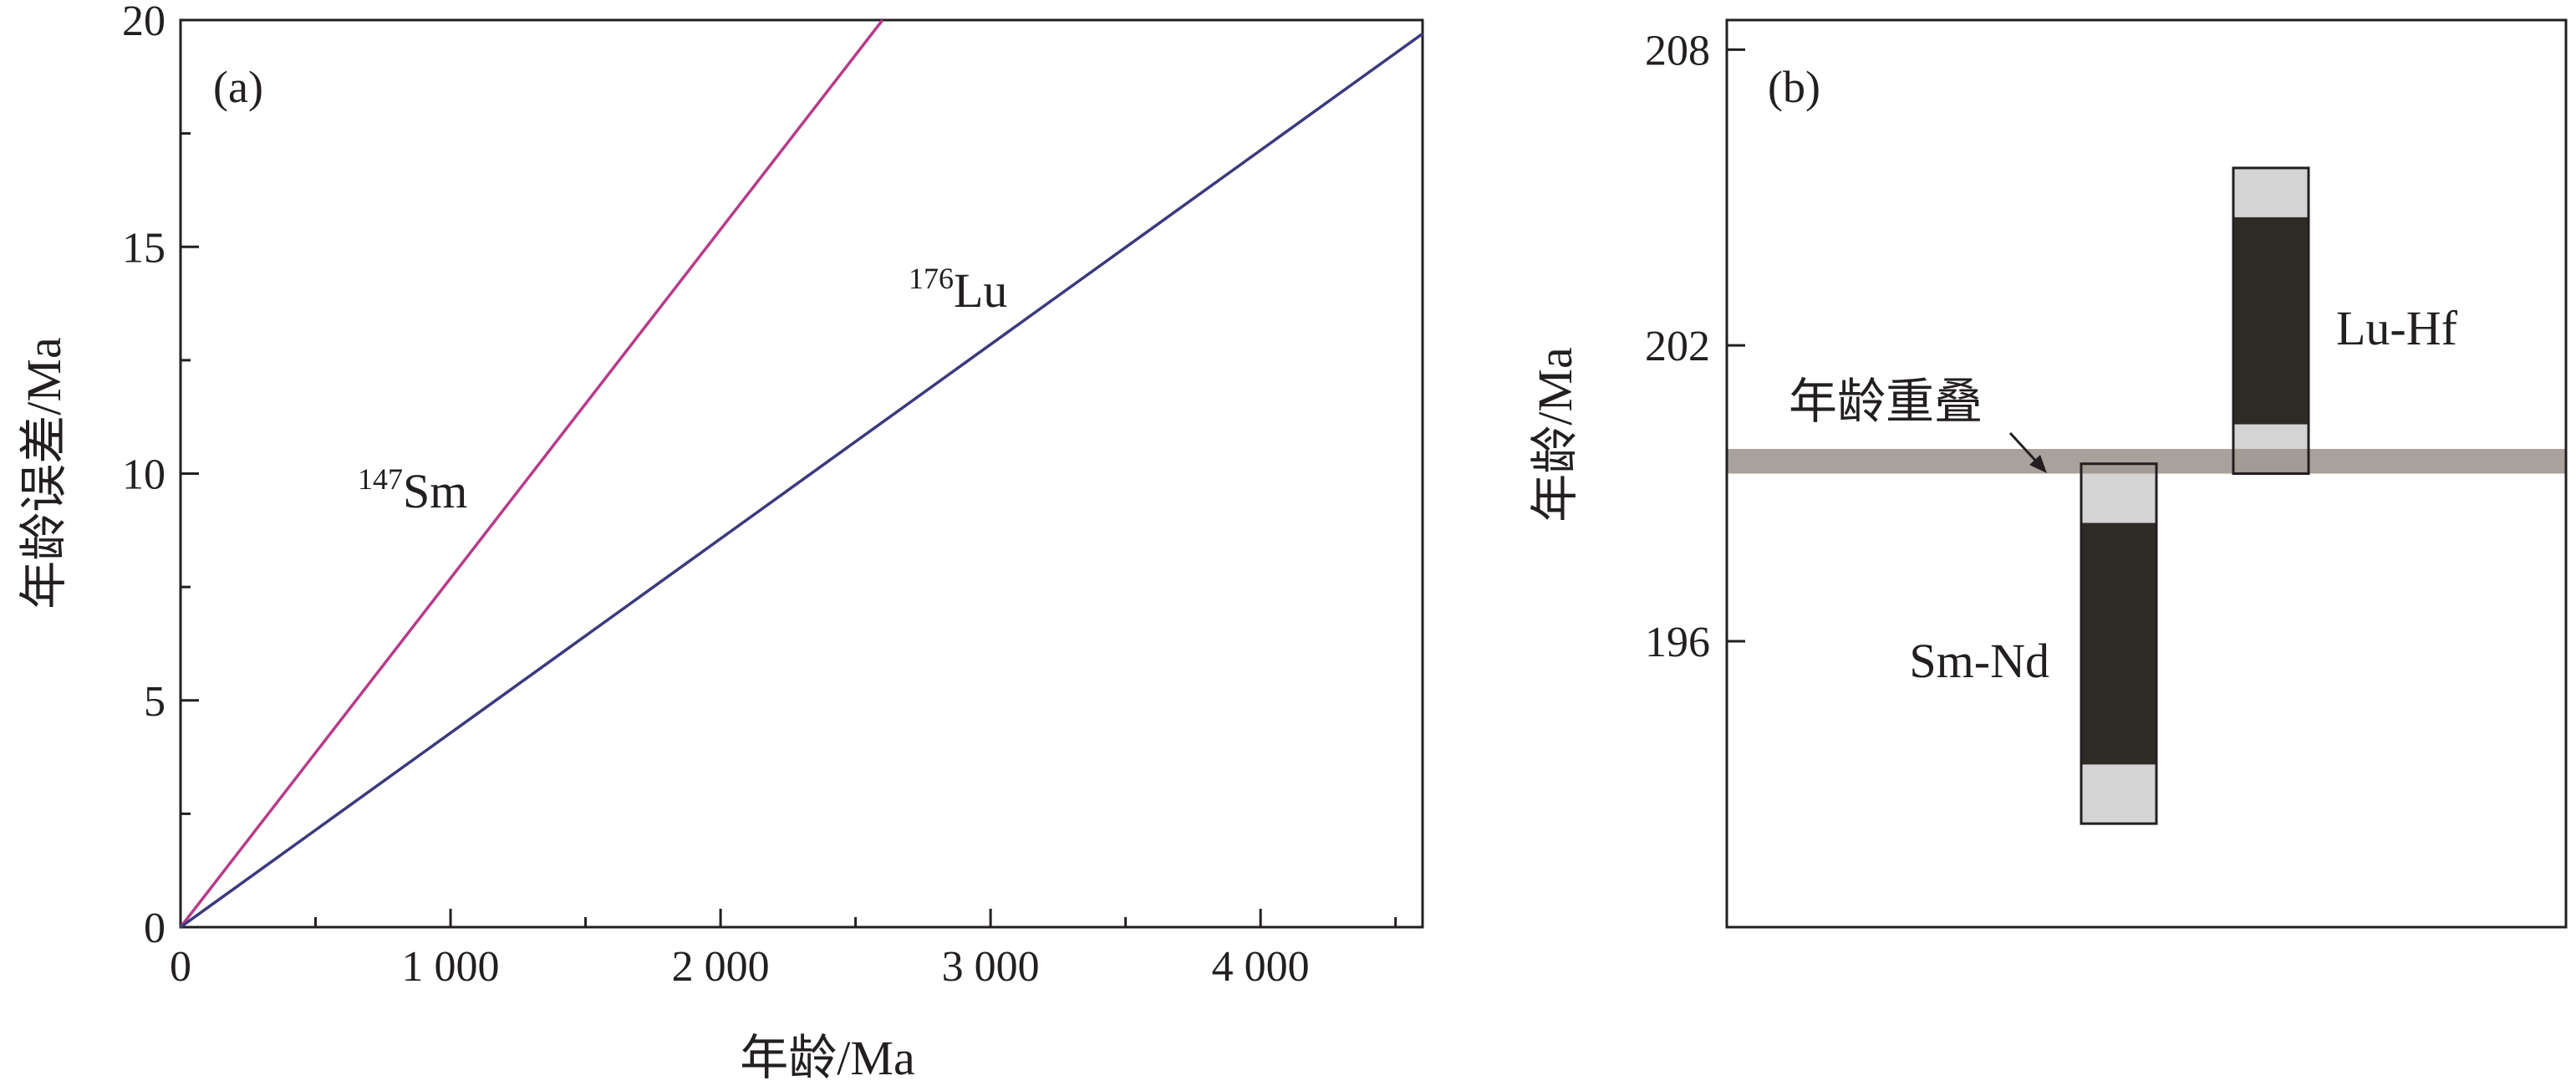 The height and width of the screenshot is (1086, 2576). What do you see at coordinates (1677, 642) in the screenshot?
I see `y-tick-label: 196` at bounding box center [1677, 642].